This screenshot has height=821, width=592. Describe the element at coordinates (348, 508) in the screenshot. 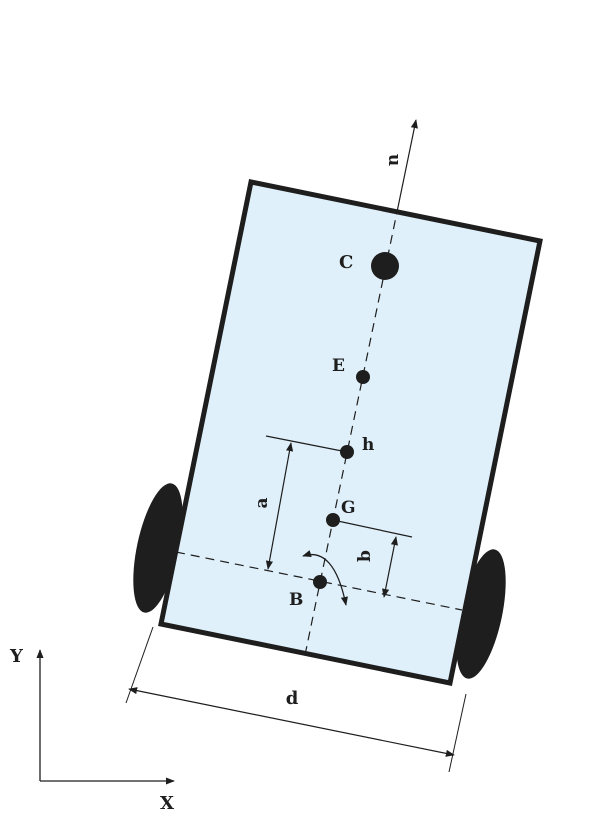

I see `label-g: G` at that location.